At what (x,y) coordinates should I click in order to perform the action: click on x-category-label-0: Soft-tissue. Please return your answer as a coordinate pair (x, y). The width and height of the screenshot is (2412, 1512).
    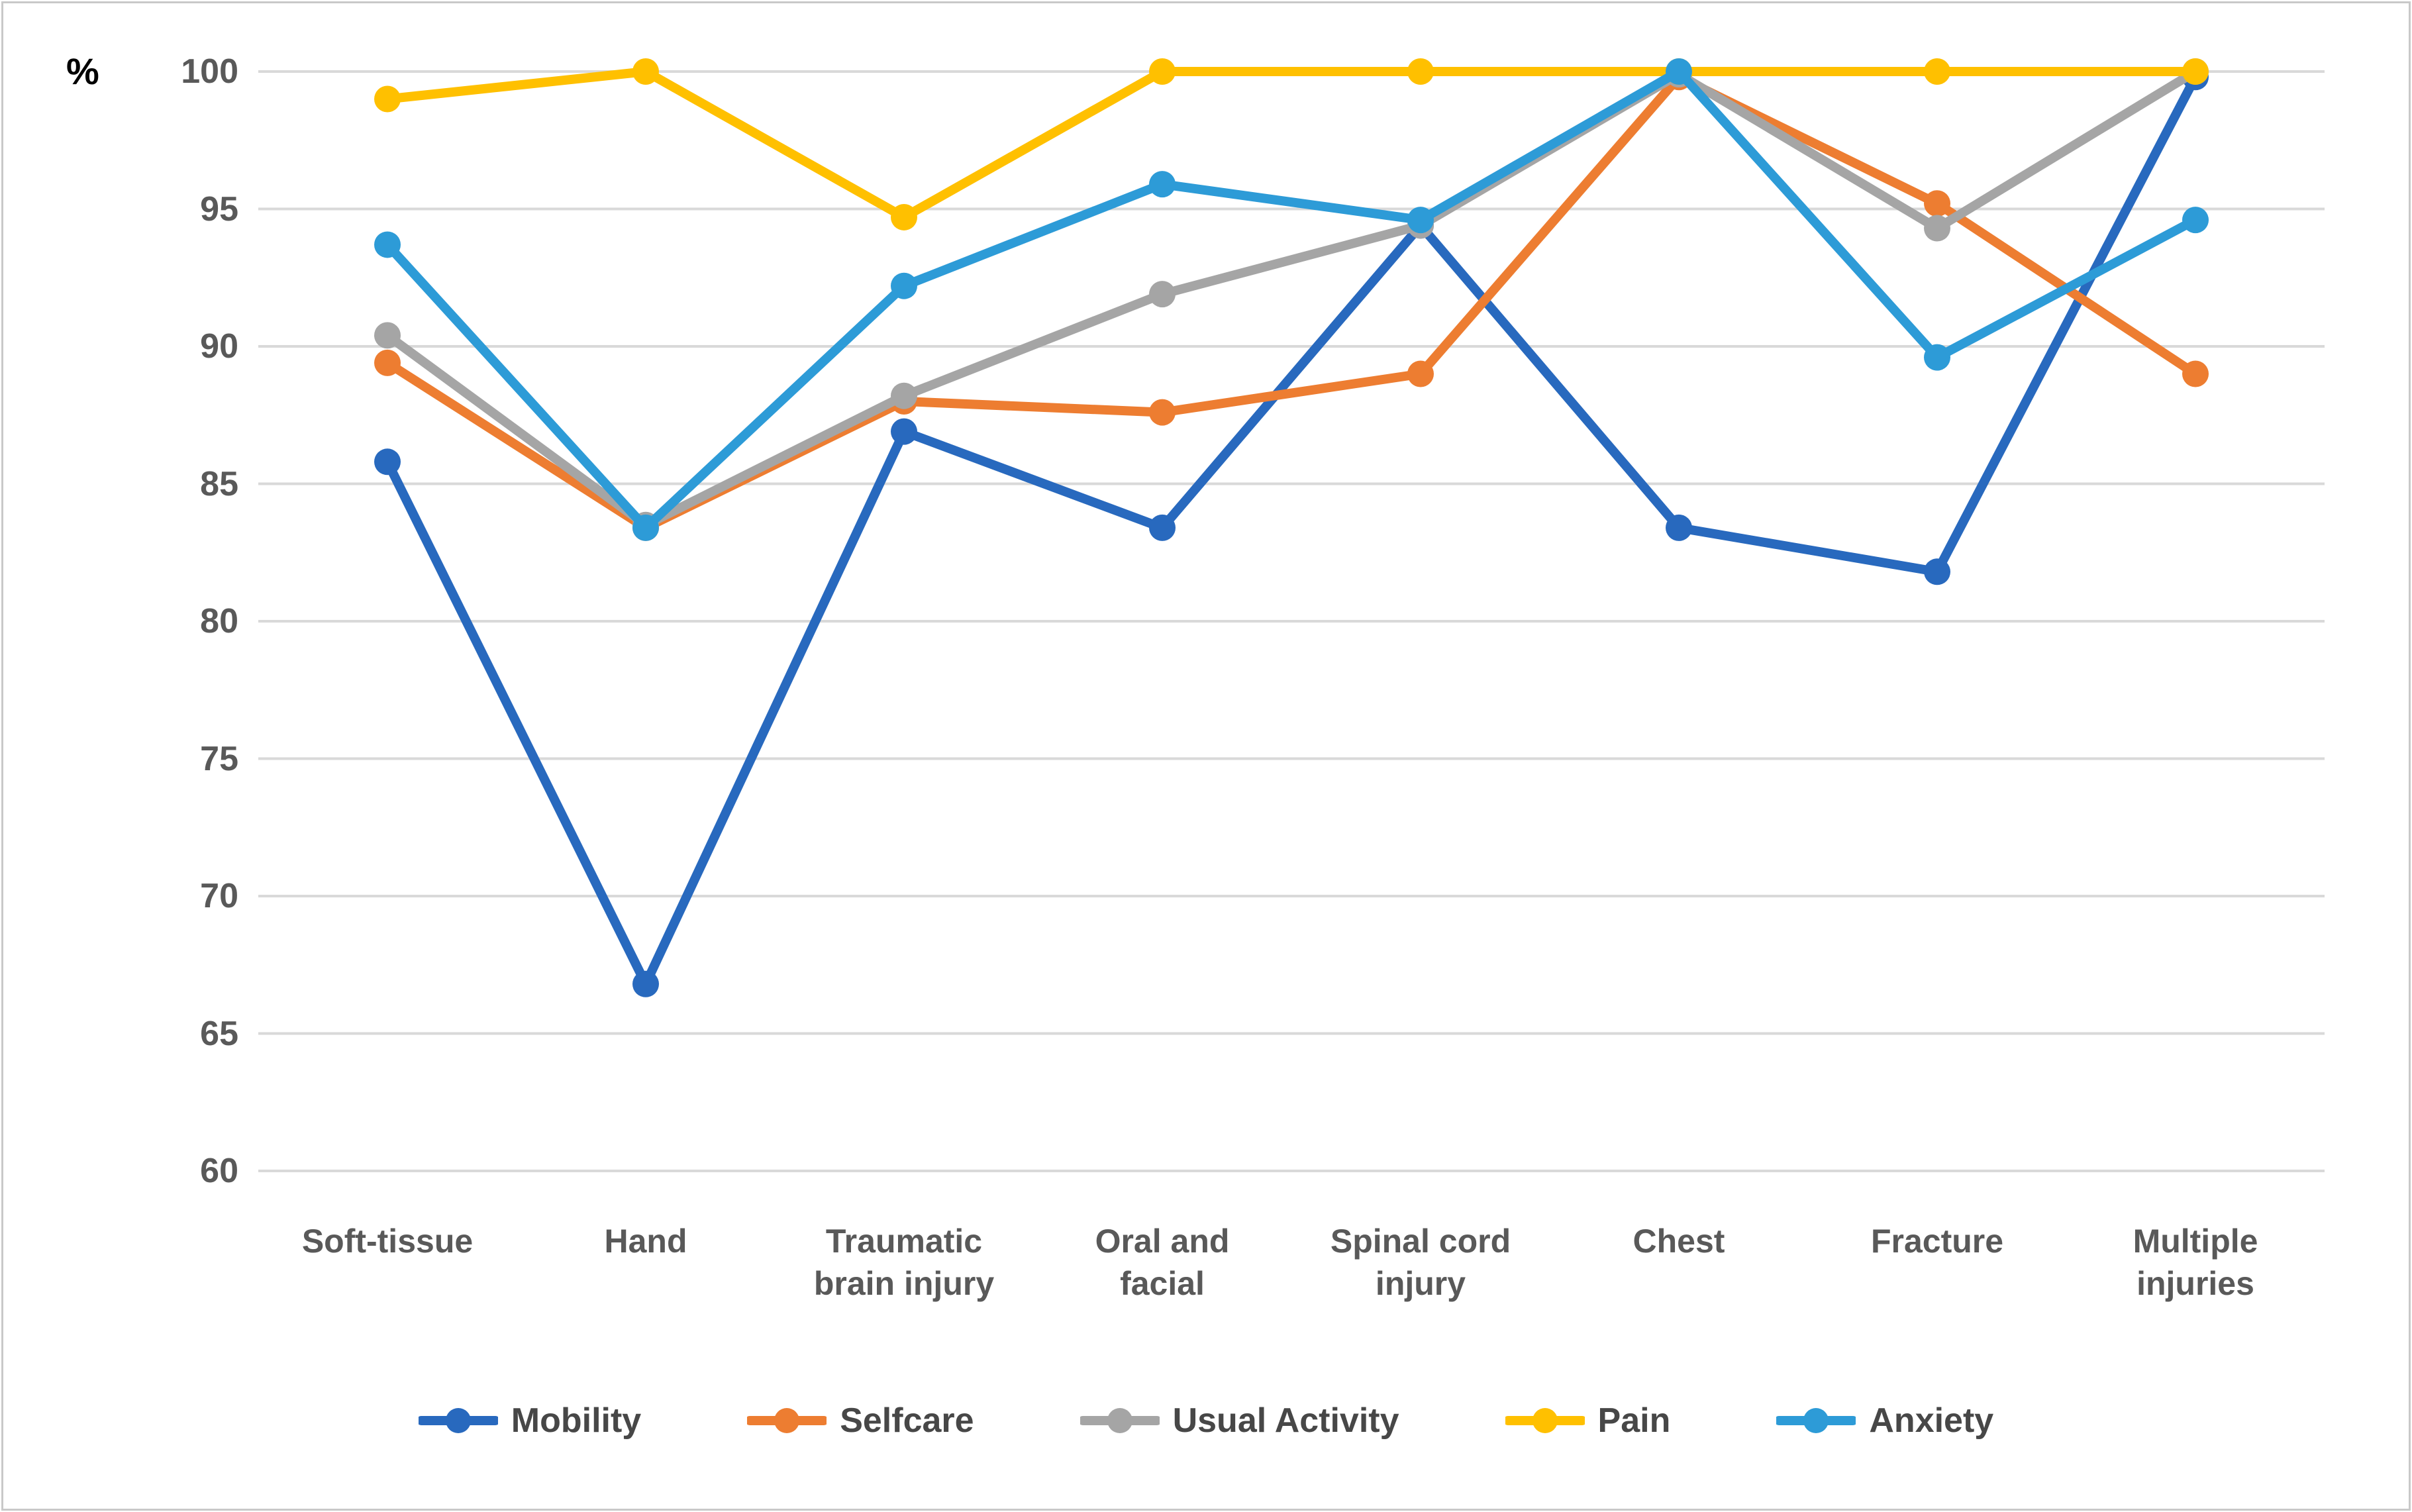
    Looking at the image, I should click on (387, 1241).